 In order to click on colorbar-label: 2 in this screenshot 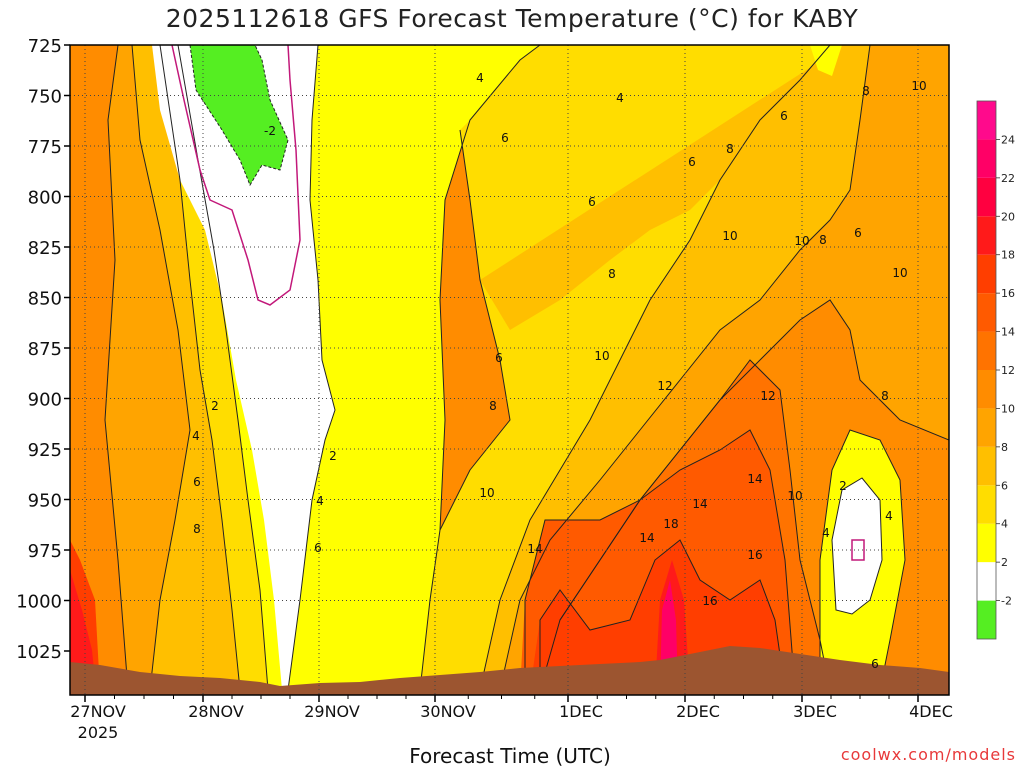, I will do `click(1004, 562)`.